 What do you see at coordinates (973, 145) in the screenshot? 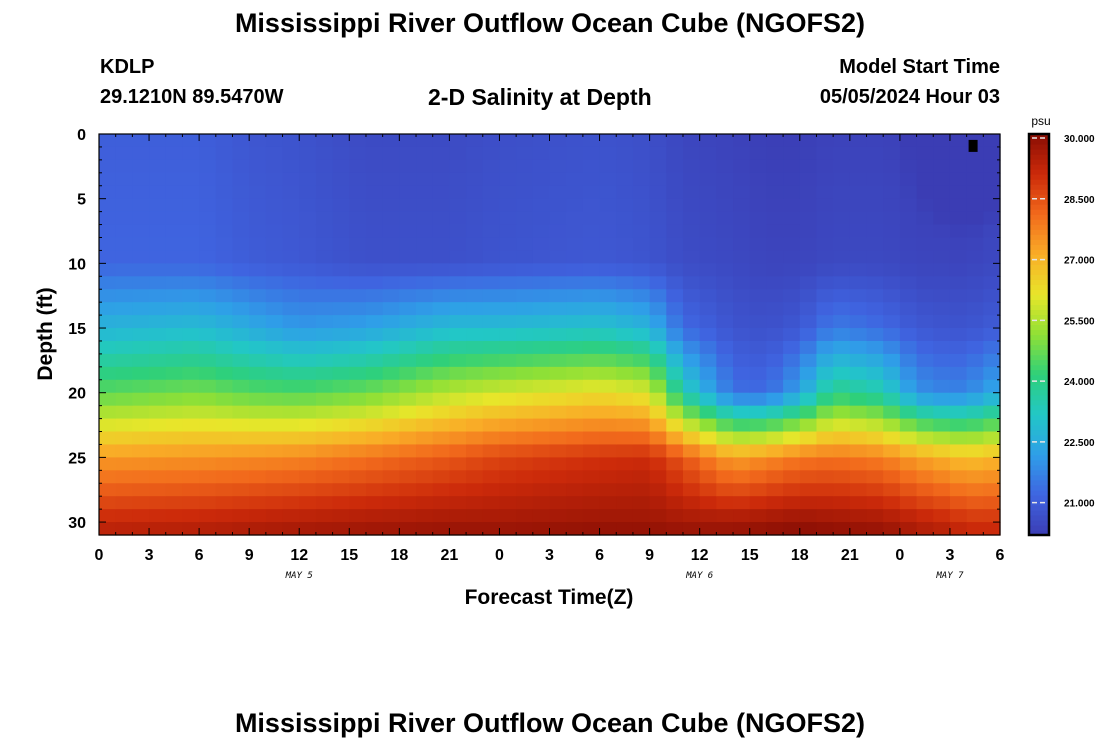
I see `salinity-minimum-marker` at bounding box center [973, 145].